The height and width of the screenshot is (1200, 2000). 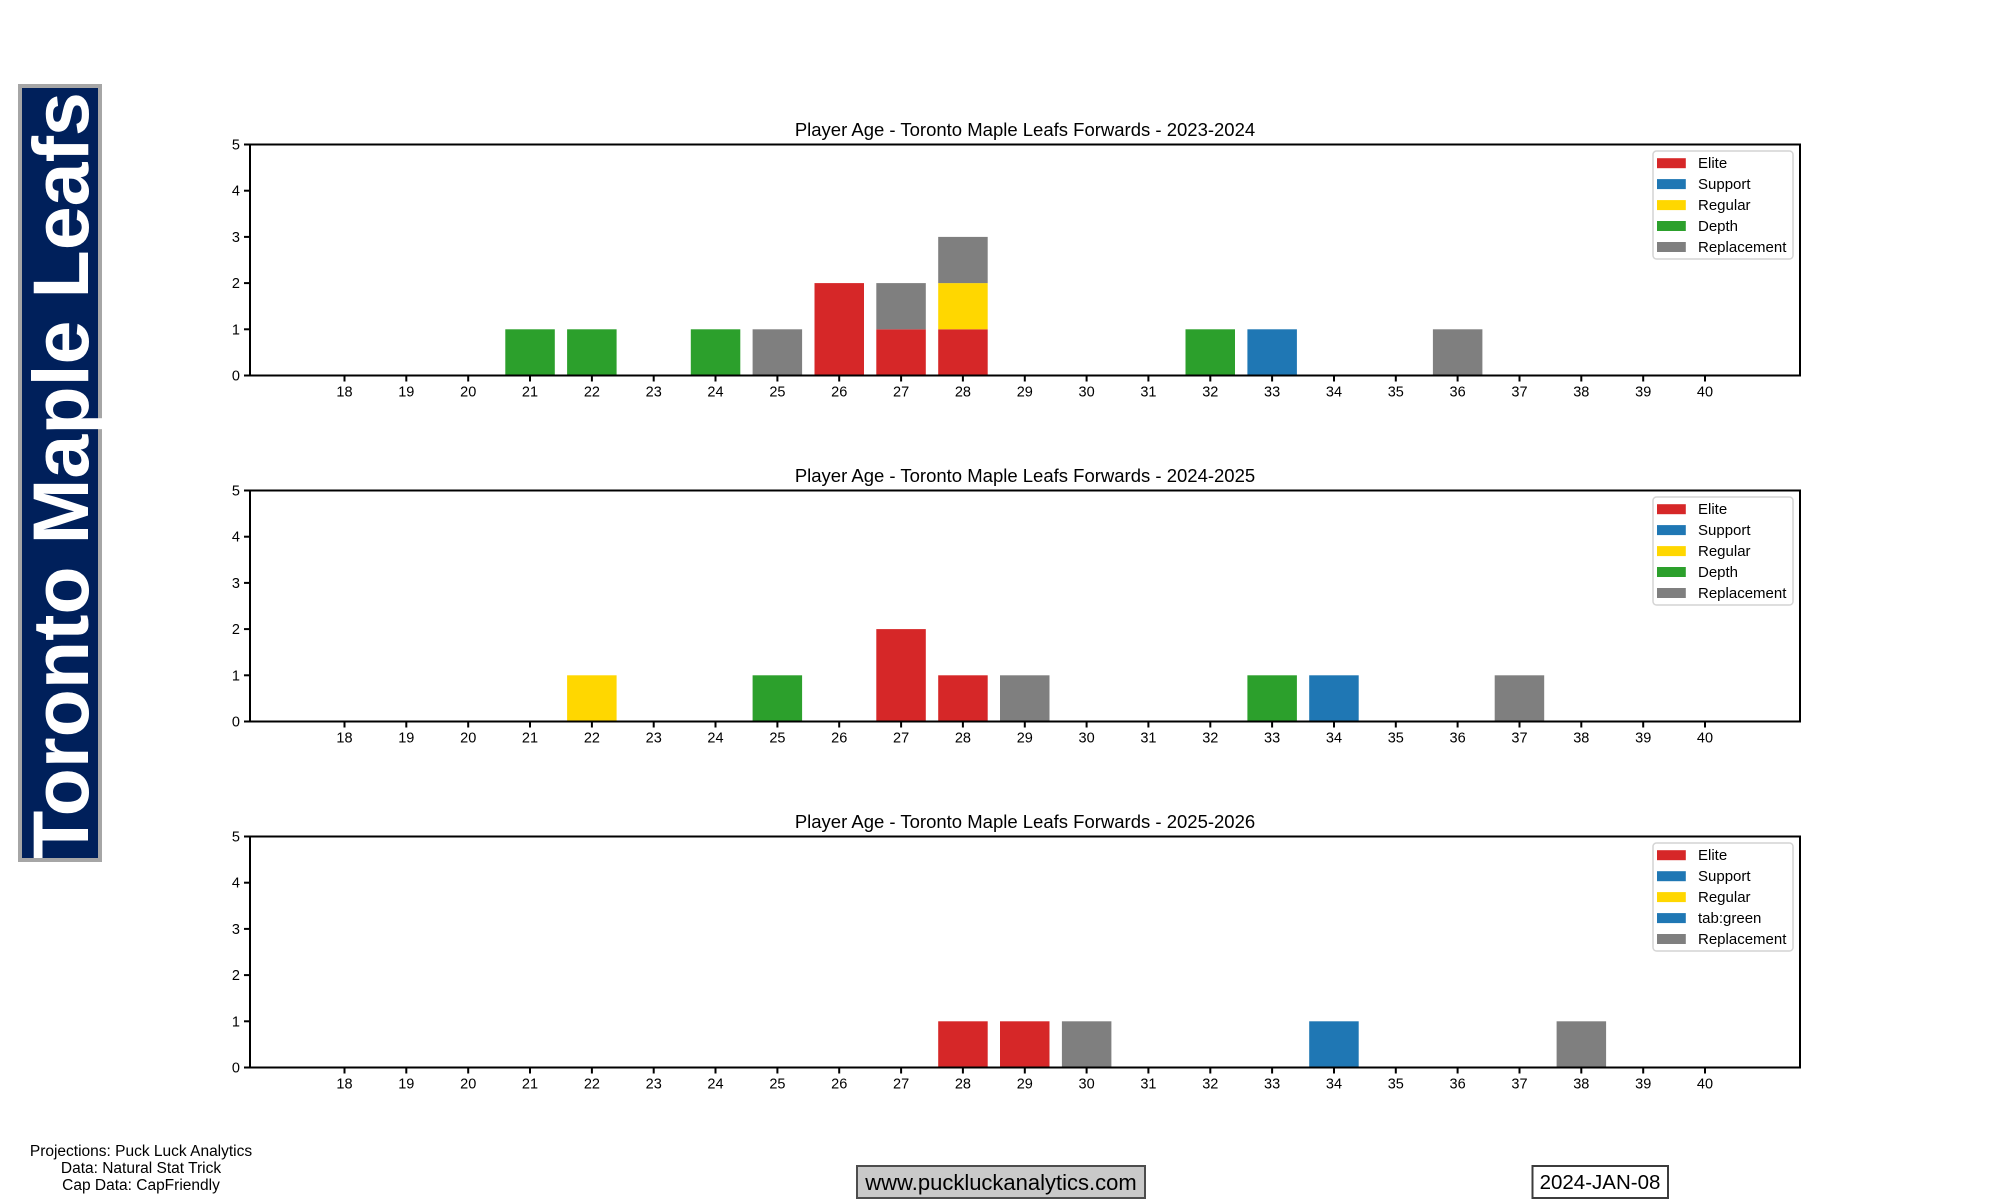 What do you see at coordinates (1000, 1182) in the screenshot?
I see `svg-text: www.puckluckanalytics.com` at bounding box center [1000, 1182].